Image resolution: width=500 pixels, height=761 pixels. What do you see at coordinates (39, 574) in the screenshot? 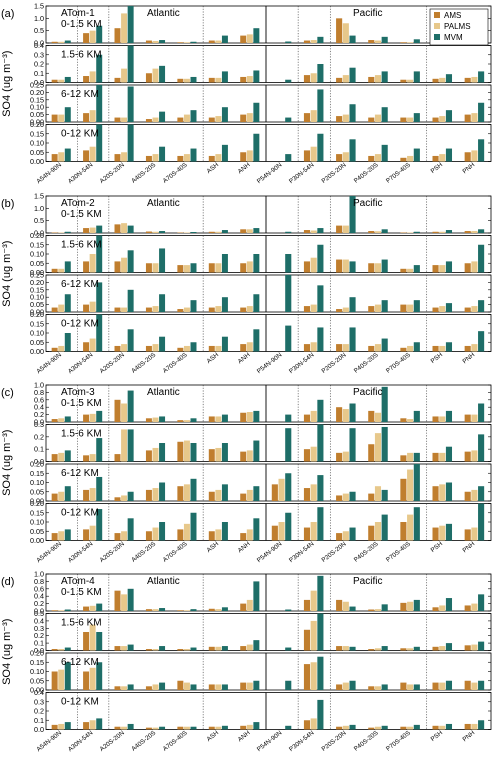
I see `y-tick-label: 1.0` at bounding box center [39, 574].